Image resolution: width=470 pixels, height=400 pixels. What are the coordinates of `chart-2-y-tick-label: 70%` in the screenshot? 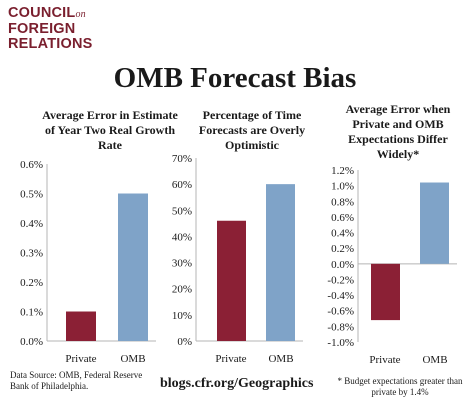 It's located at (182, 159).